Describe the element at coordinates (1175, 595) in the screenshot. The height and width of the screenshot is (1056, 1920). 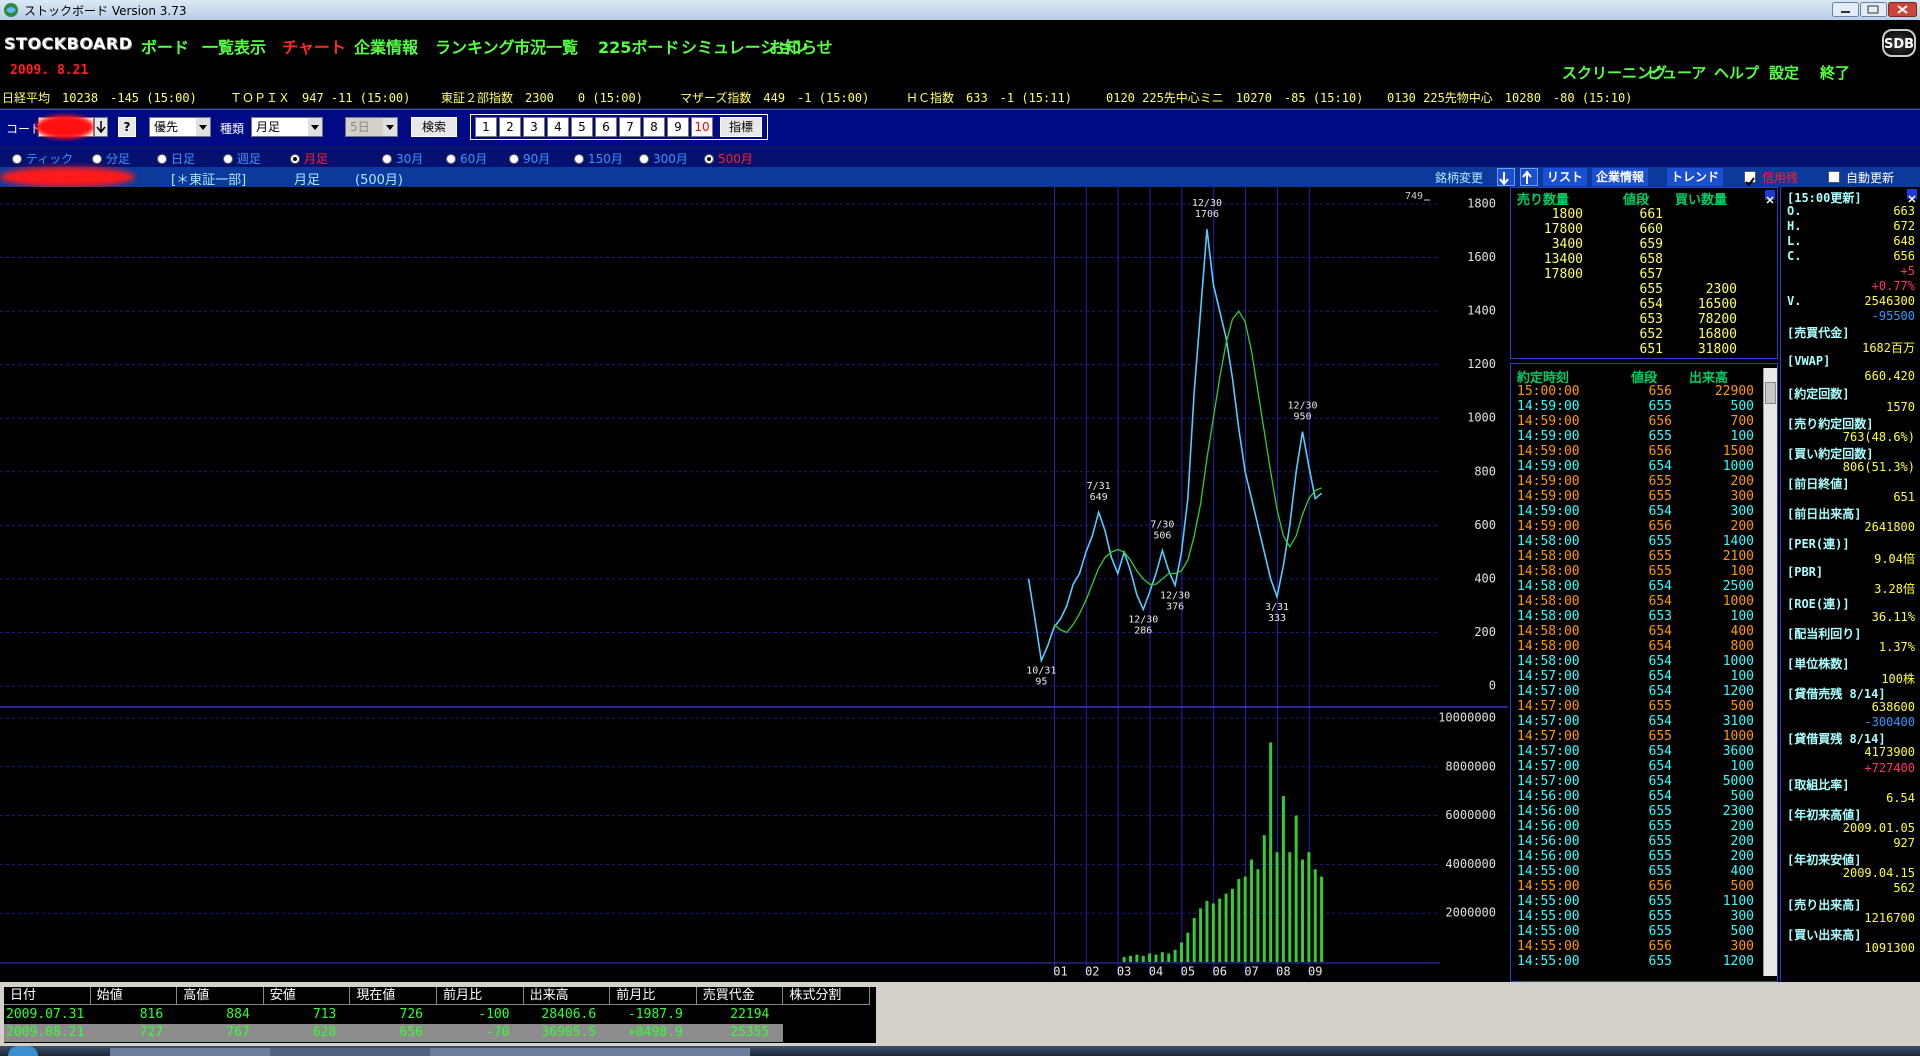
I see `annotation-date: 12/30` at that location.